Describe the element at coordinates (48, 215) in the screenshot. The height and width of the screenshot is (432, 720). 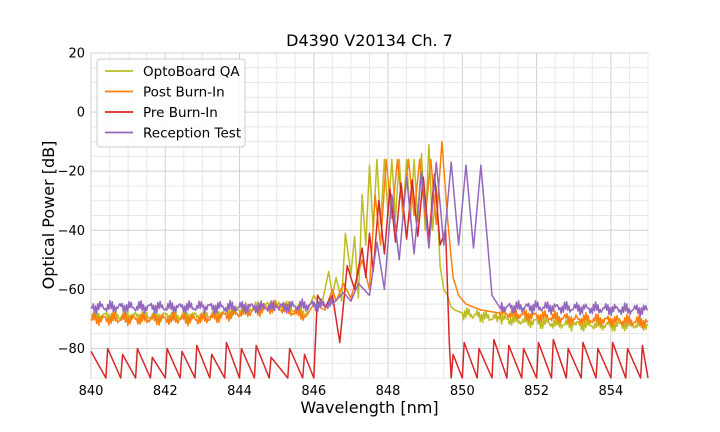
I see `y-axis-label: Optical Power [dB]` at that location.